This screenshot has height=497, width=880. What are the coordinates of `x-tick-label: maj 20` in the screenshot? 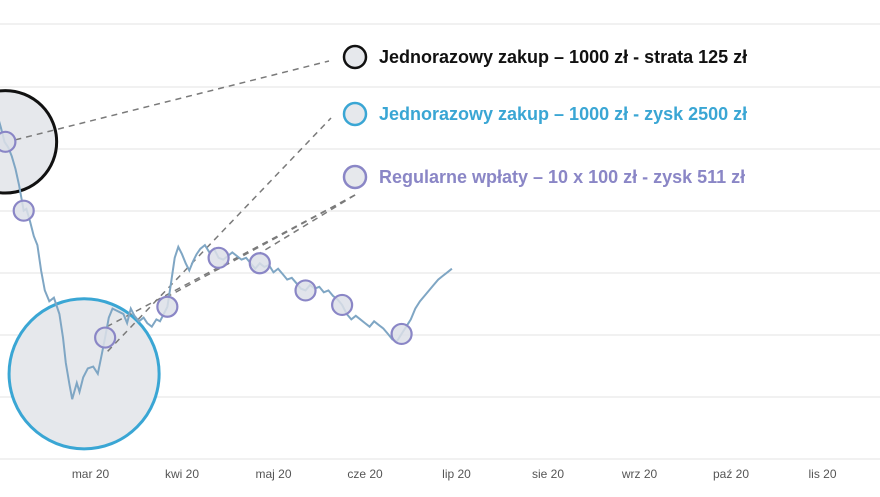 It's located at (273, 474).